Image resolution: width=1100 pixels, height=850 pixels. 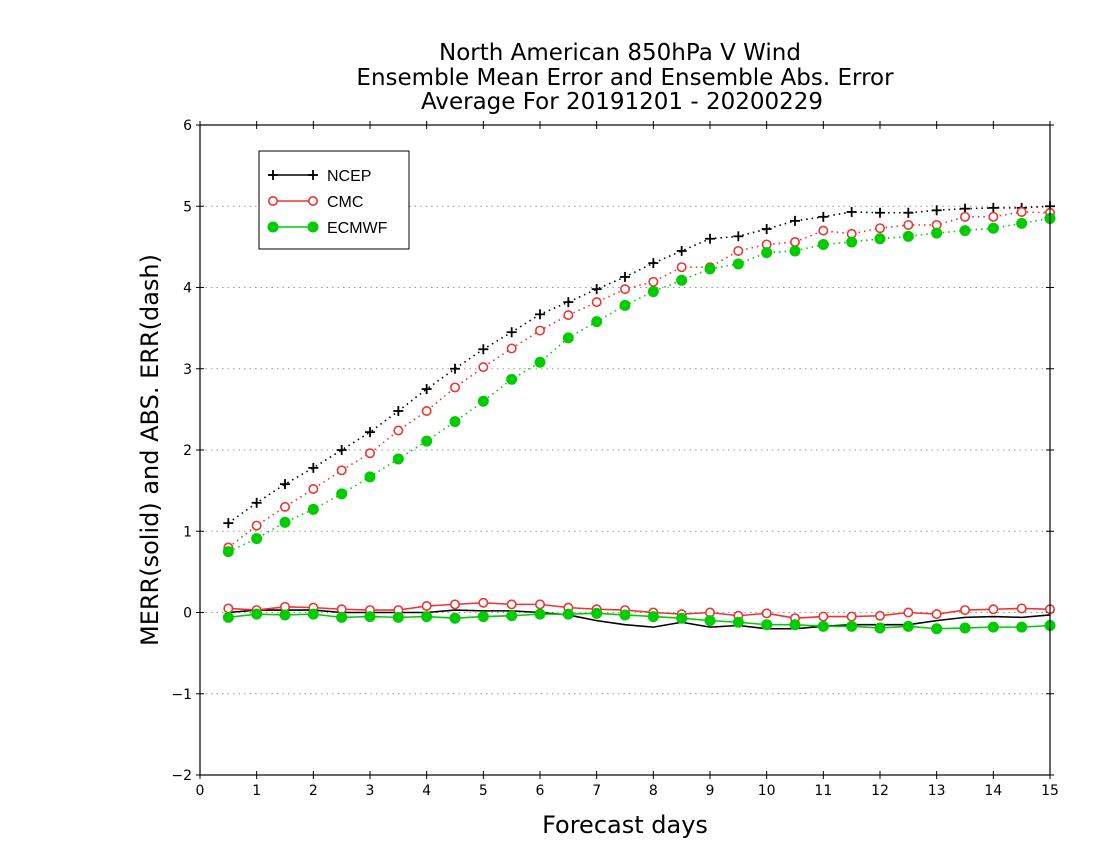 I want to click on x-tick-label: 11, so click(x=823, y=791).